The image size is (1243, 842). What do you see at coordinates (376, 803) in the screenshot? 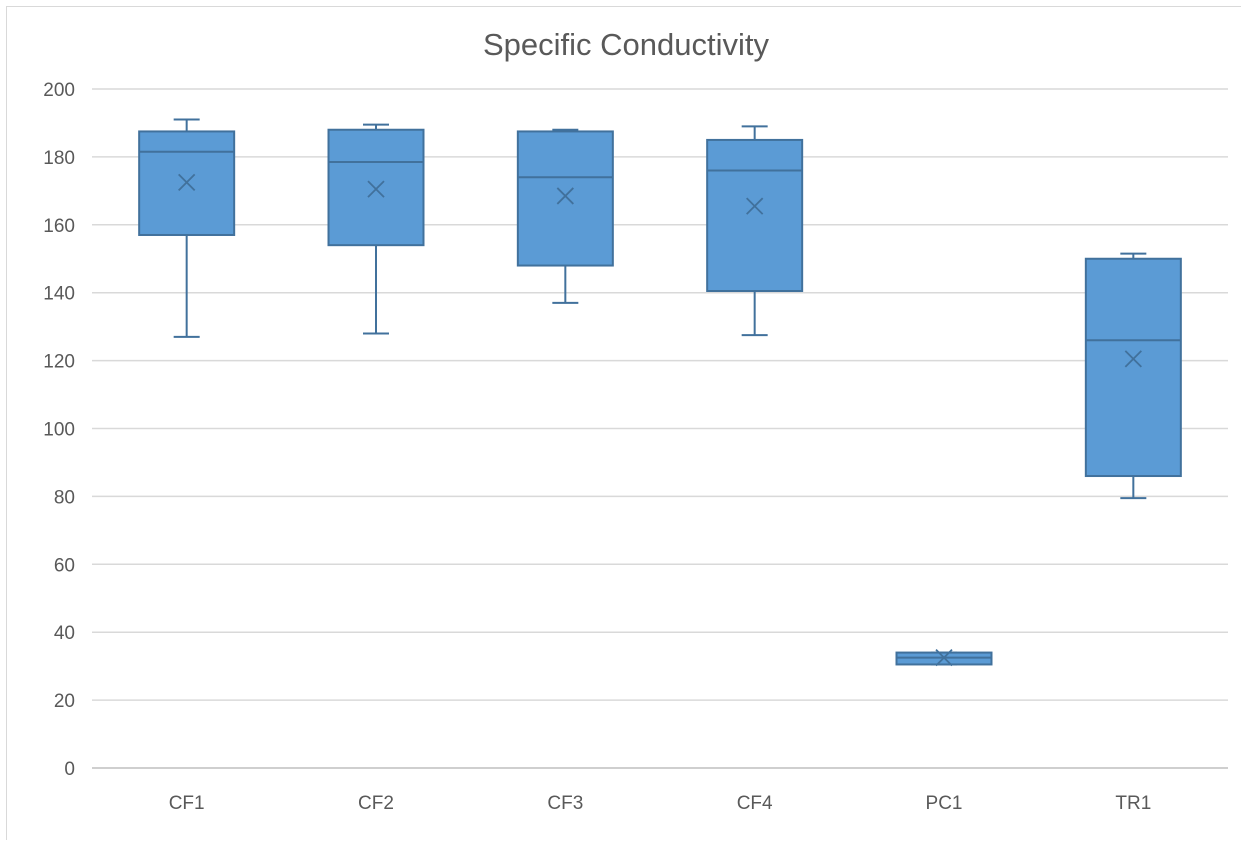
I see `x-tick-label: CF2` at bounding box center [376, 803].